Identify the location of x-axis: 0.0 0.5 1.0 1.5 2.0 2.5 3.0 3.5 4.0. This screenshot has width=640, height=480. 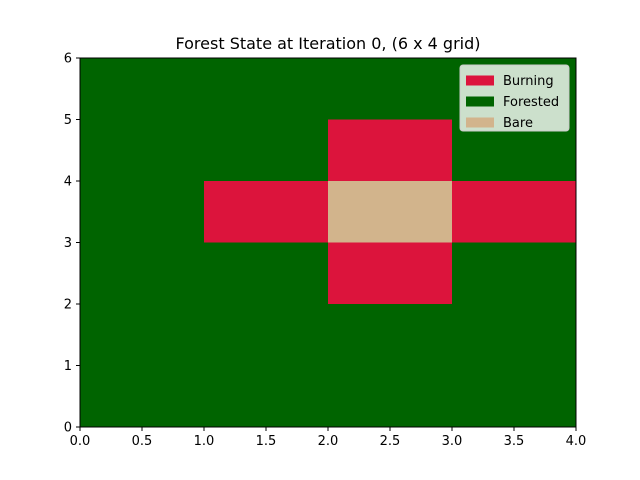
(328, 438).